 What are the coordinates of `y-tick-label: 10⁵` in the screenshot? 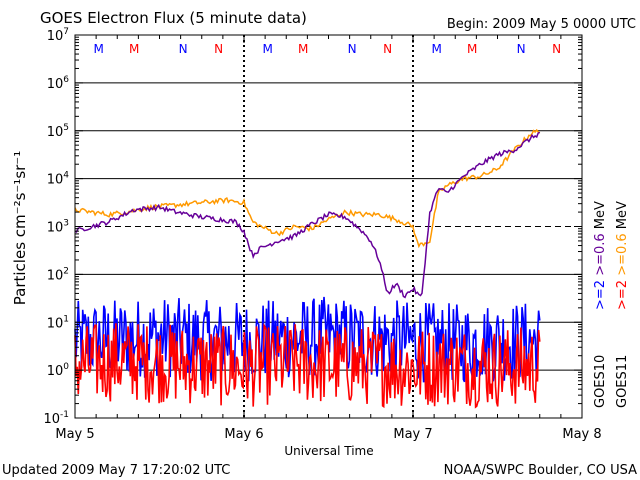 It's located at (58, 131).